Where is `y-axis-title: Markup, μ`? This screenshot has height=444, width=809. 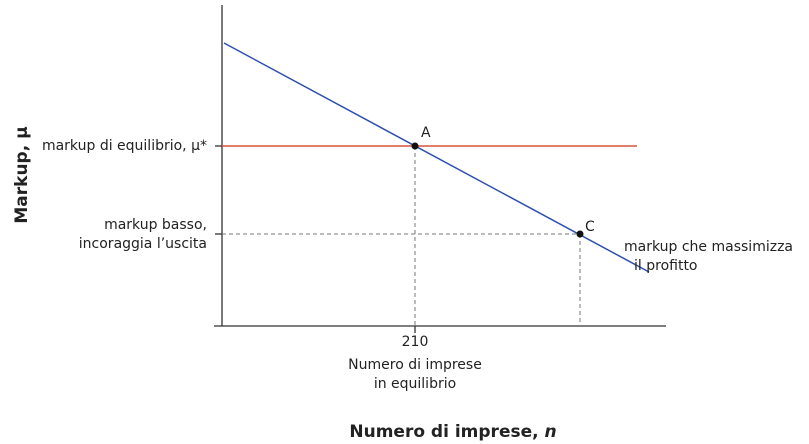 y-axis-title: Markup, μ is located at coordinates (22, 174).